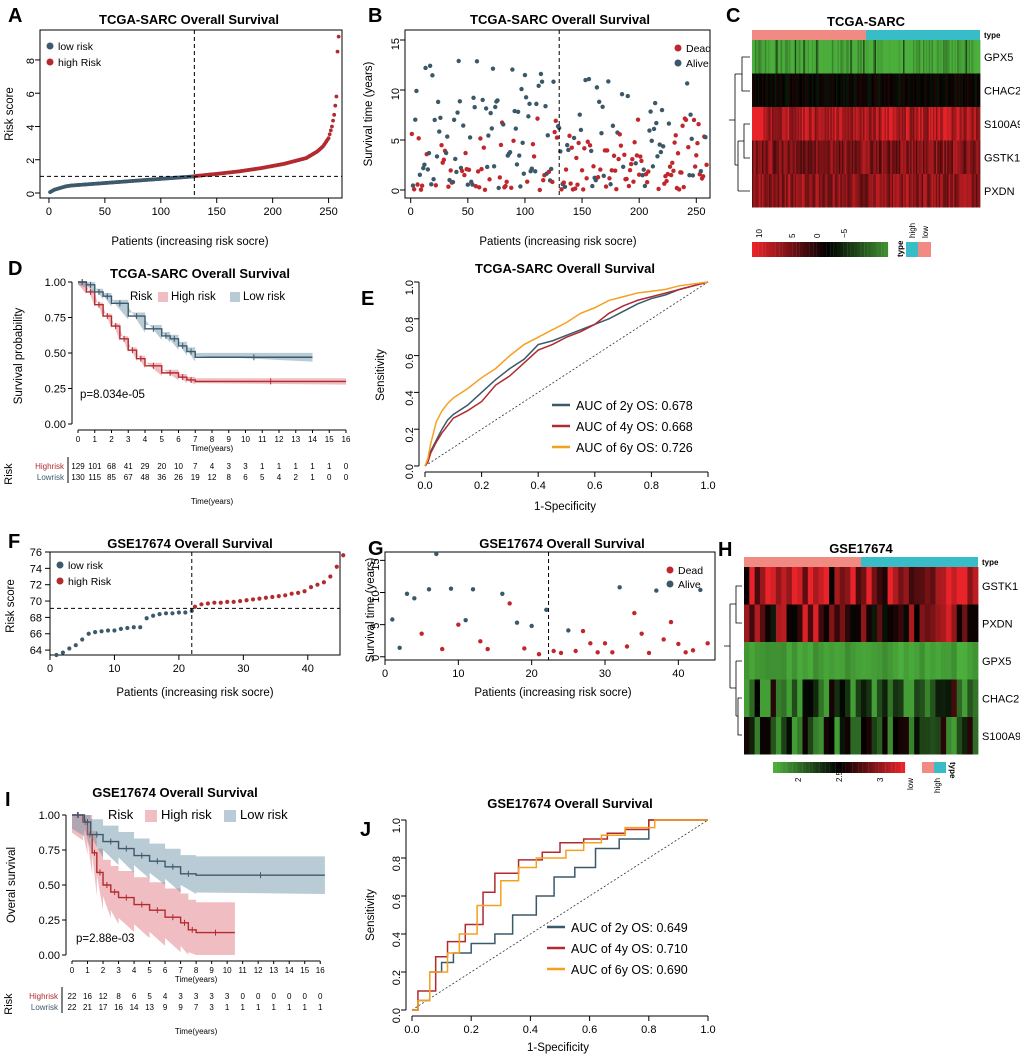  I want to click on y-tick-label: 1.0, so click(410, 287).